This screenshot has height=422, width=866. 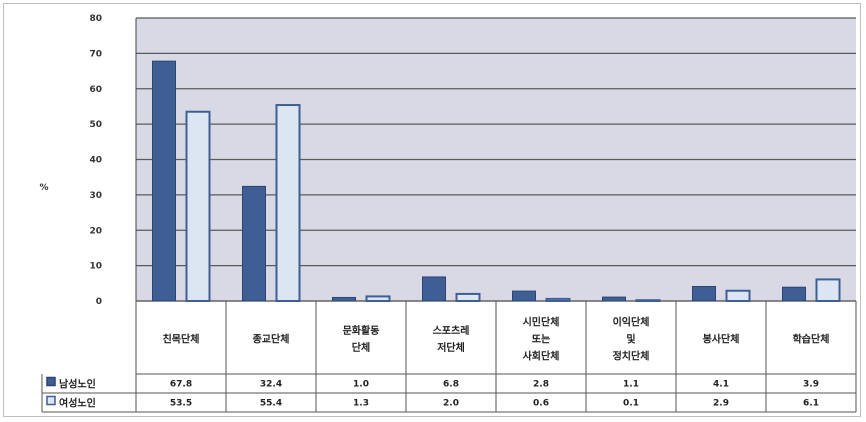 I want to click on y-tick-label: 0, so click(x=99, y=302).